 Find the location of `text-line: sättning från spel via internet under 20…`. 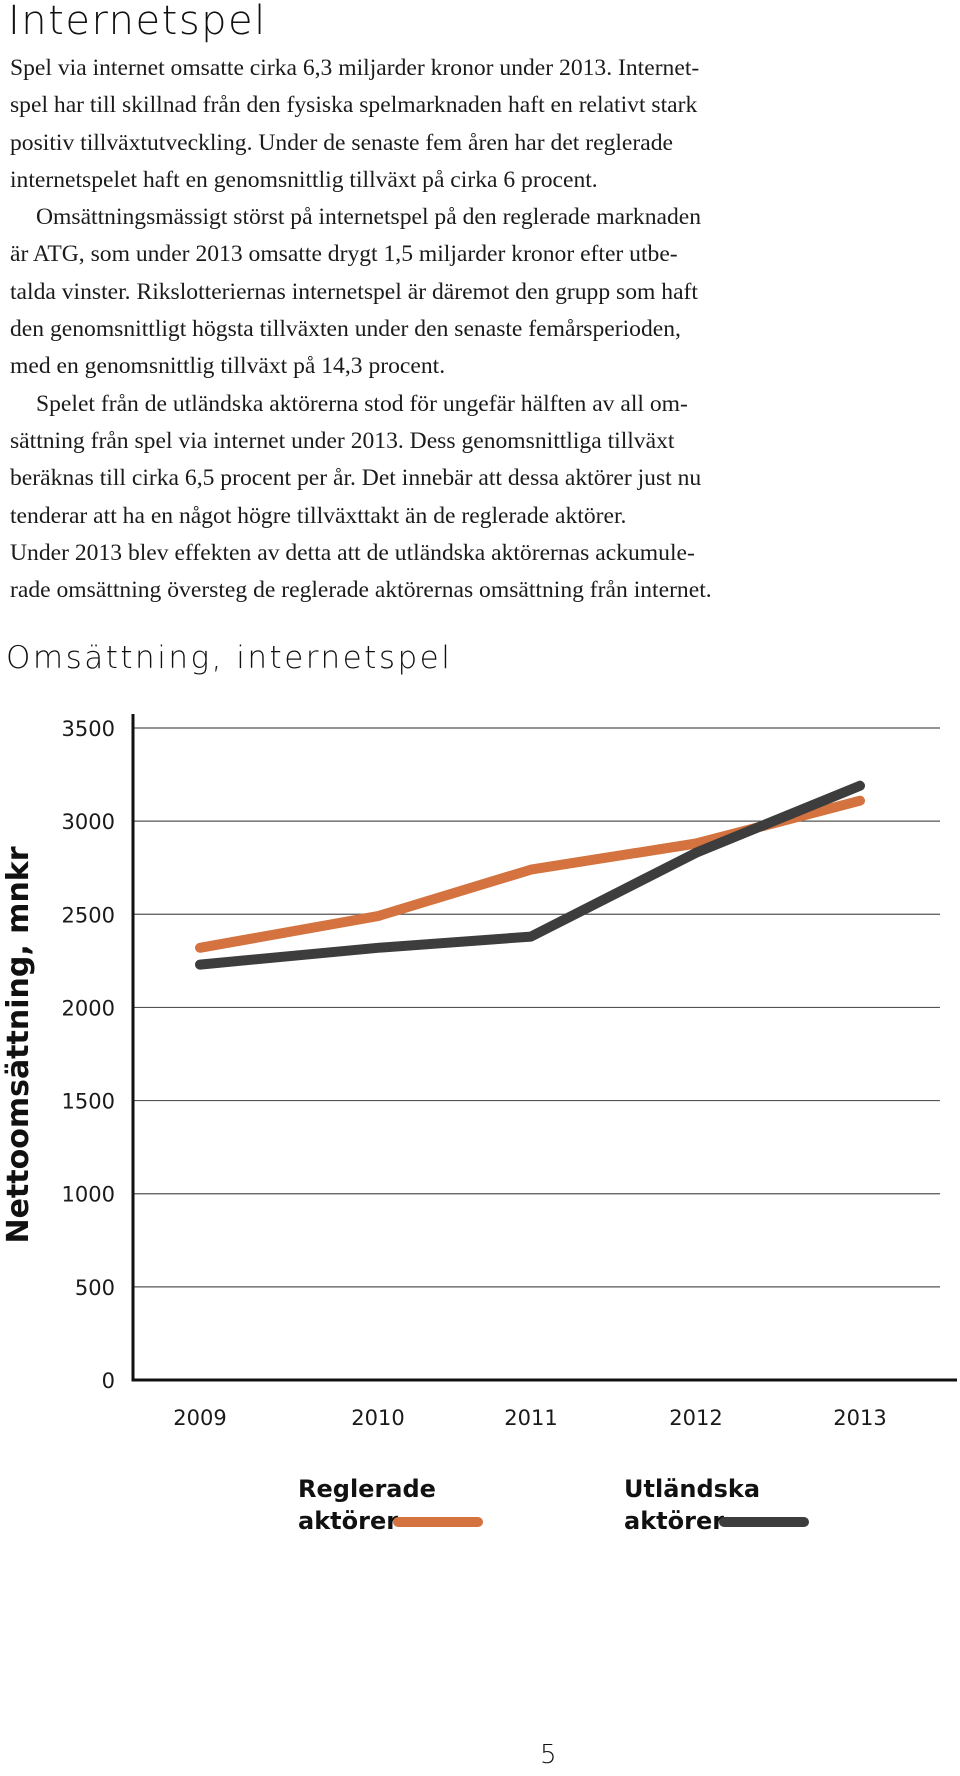

text-line: sättning från spel via internet under 20… is located at coordinates (342, 440).